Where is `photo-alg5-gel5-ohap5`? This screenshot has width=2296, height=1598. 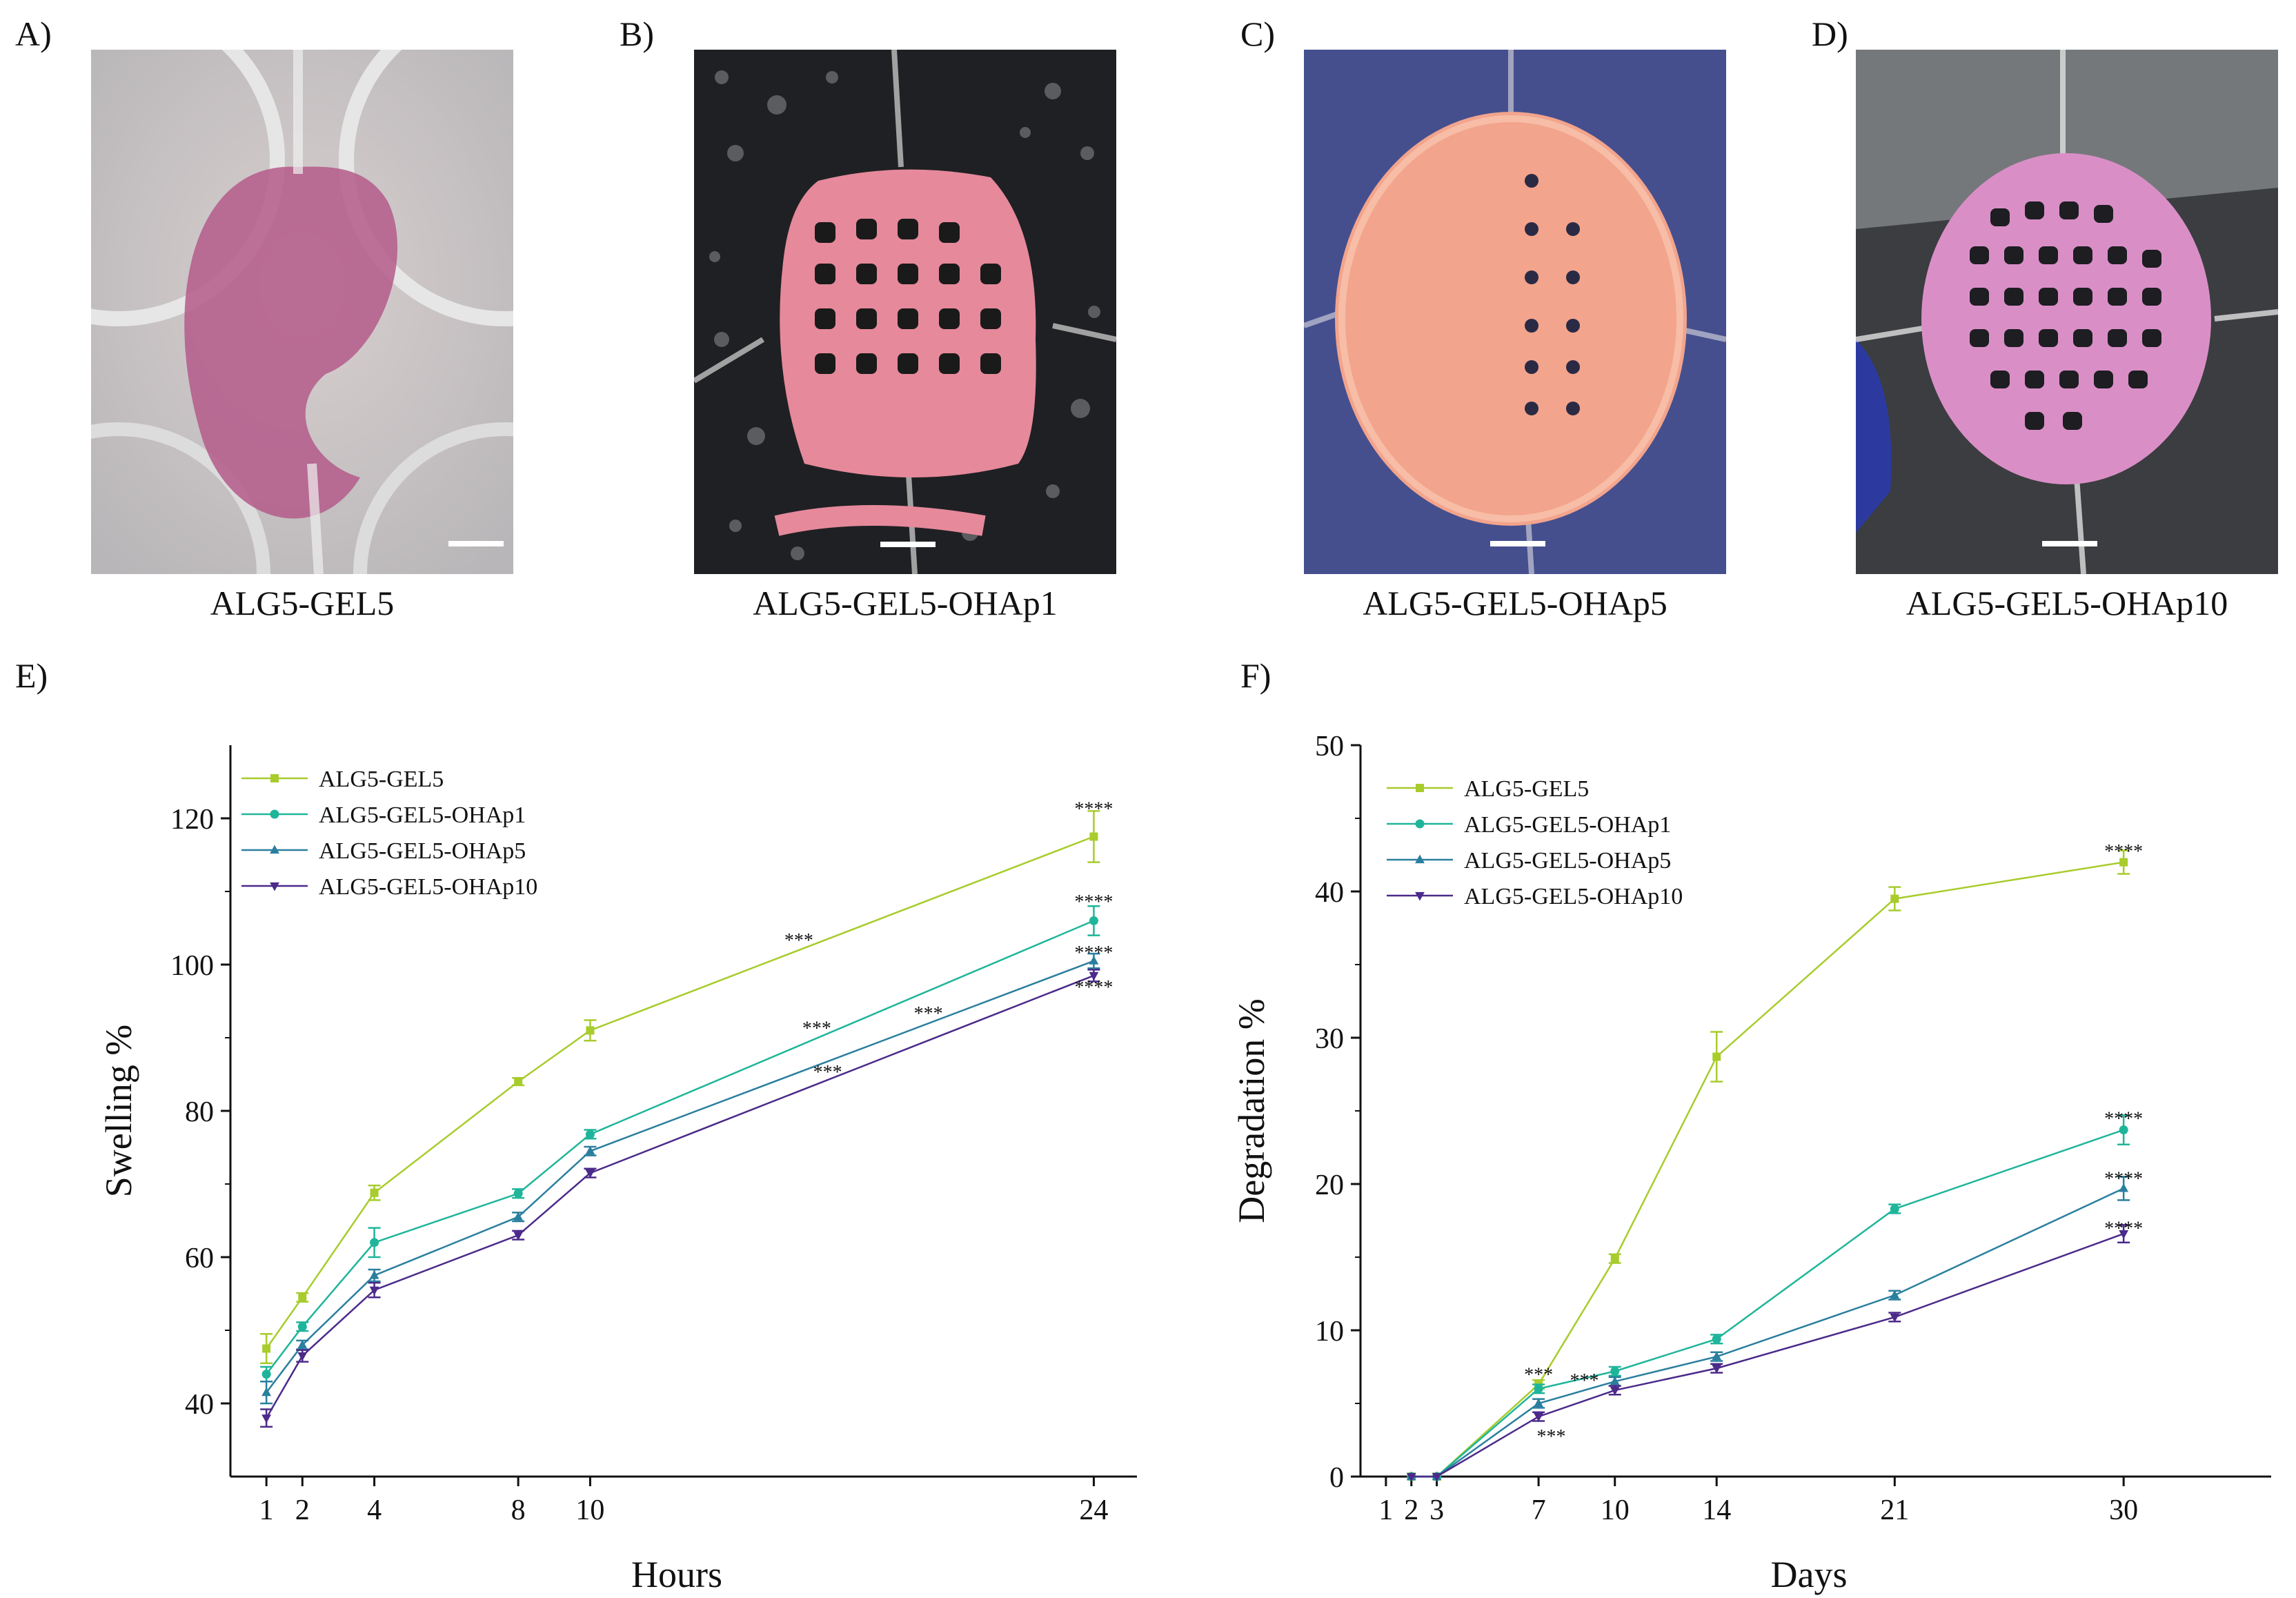 photo-alg5-gel5-ohap5 is located at coordinates (1515, 312).